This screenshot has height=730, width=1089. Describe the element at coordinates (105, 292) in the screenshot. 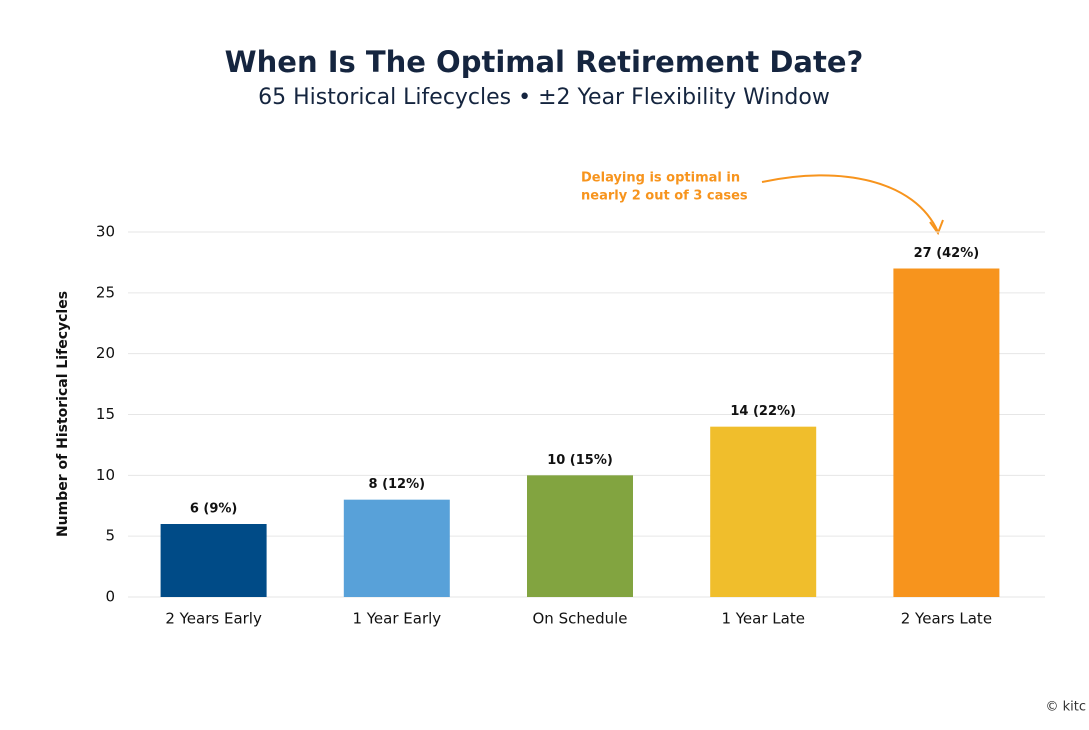

I see `y-tick-label: 25` at that location.